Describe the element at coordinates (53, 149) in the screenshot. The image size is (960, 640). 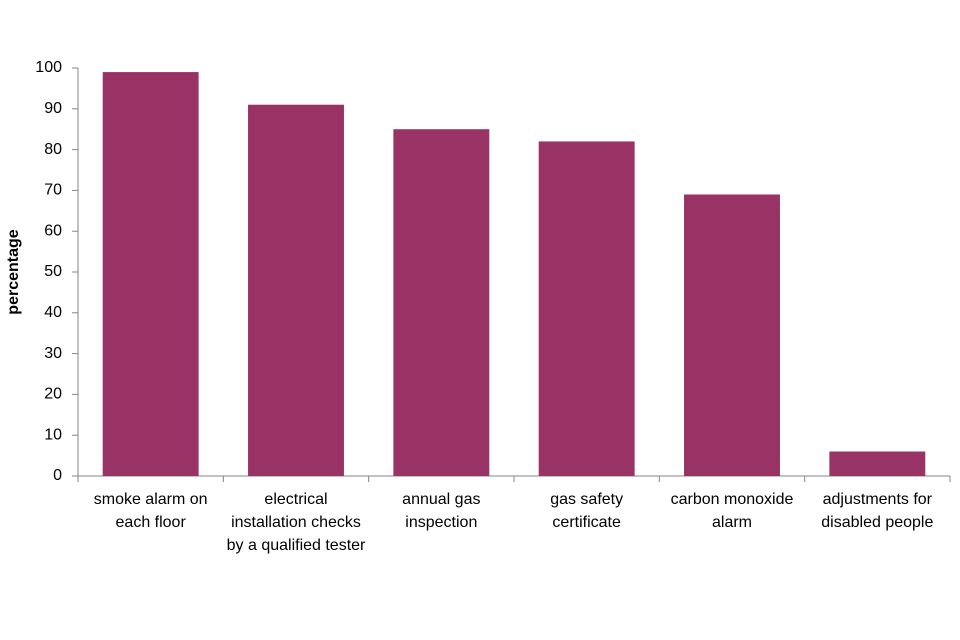
I see `y-tick-label: 80` at that location.